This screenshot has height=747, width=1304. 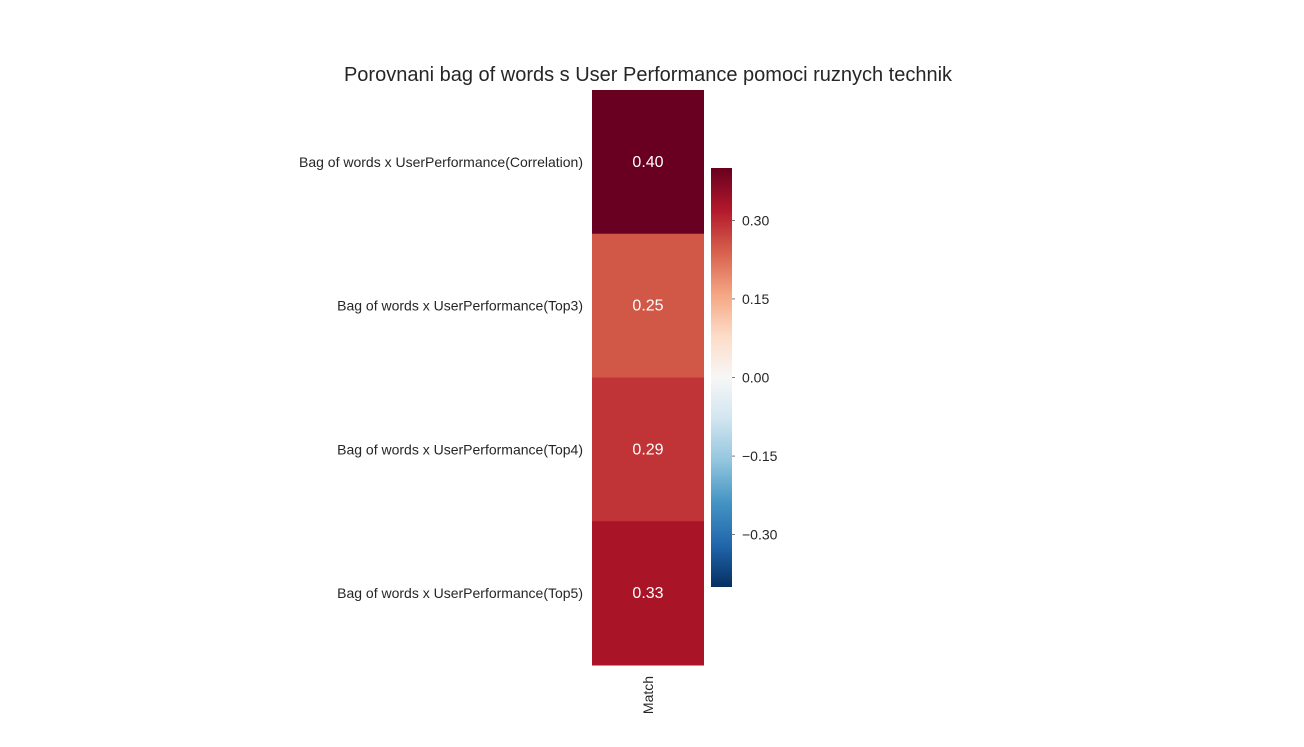 I want to click on cell-annotation: 0.25, so click(x=647, y=306).